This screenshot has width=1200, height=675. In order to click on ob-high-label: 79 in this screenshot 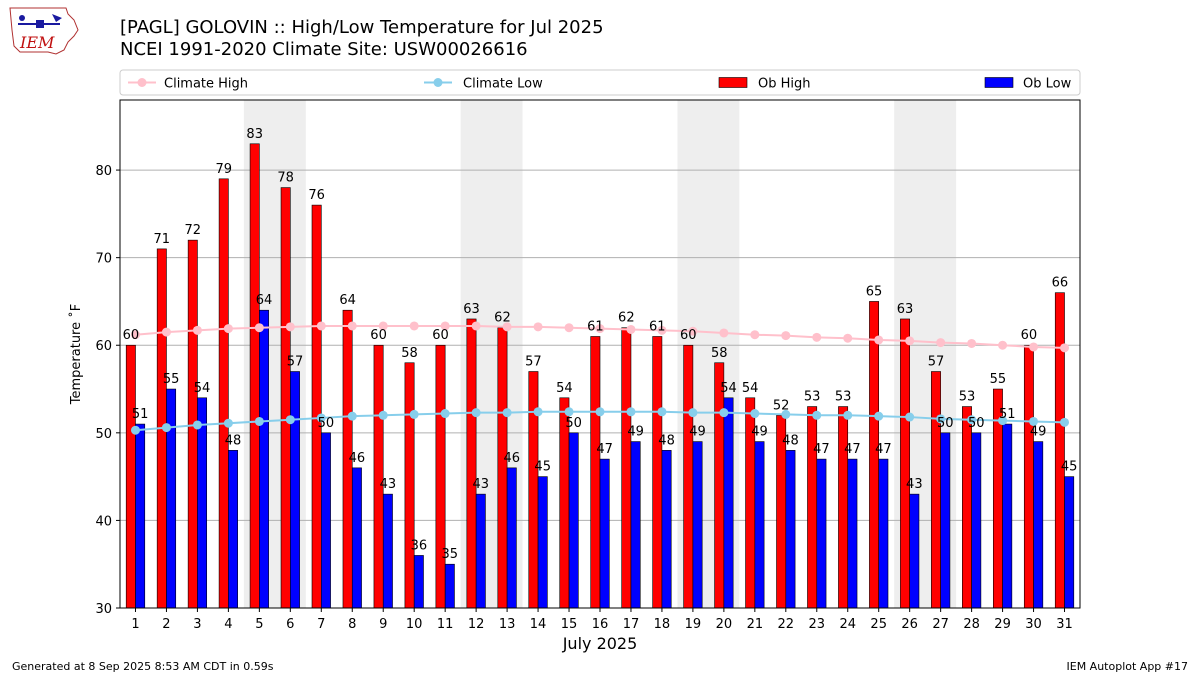, I will do `click(223, 169)`.